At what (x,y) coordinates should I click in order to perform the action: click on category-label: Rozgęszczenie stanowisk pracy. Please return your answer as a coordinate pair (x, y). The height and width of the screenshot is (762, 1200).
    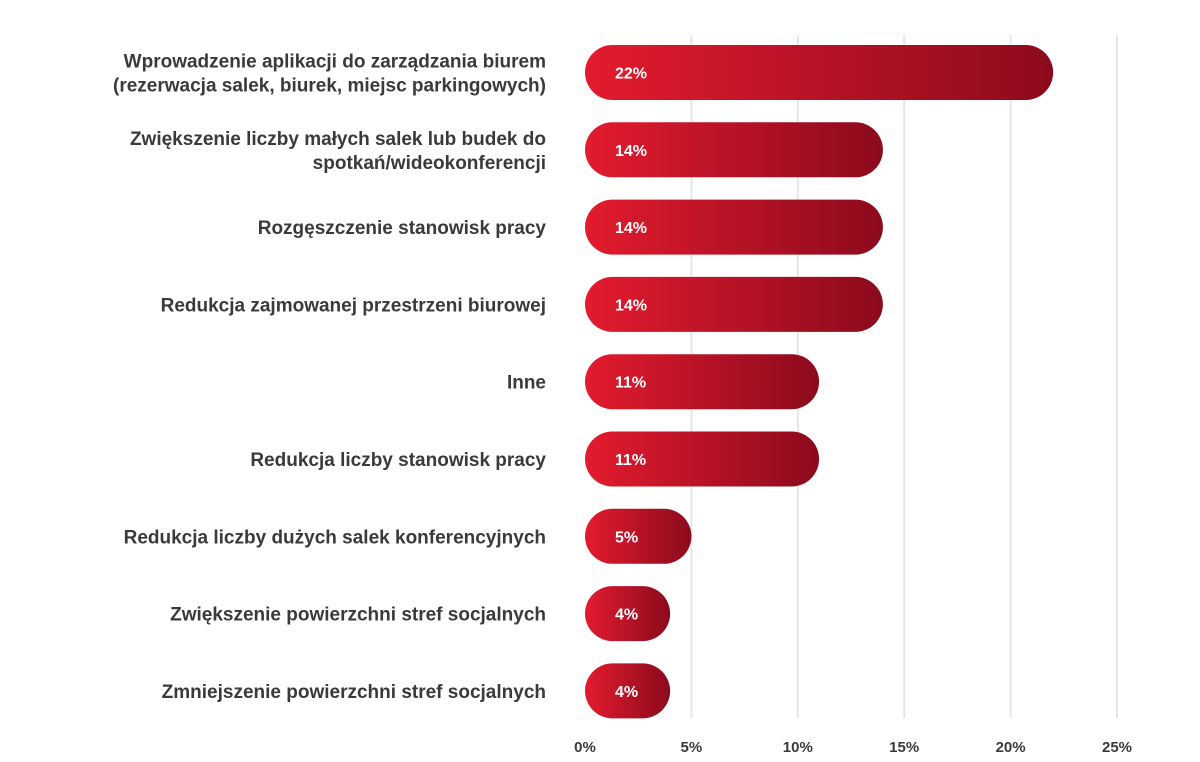
    Looking at the image, I should click on (402, 228).